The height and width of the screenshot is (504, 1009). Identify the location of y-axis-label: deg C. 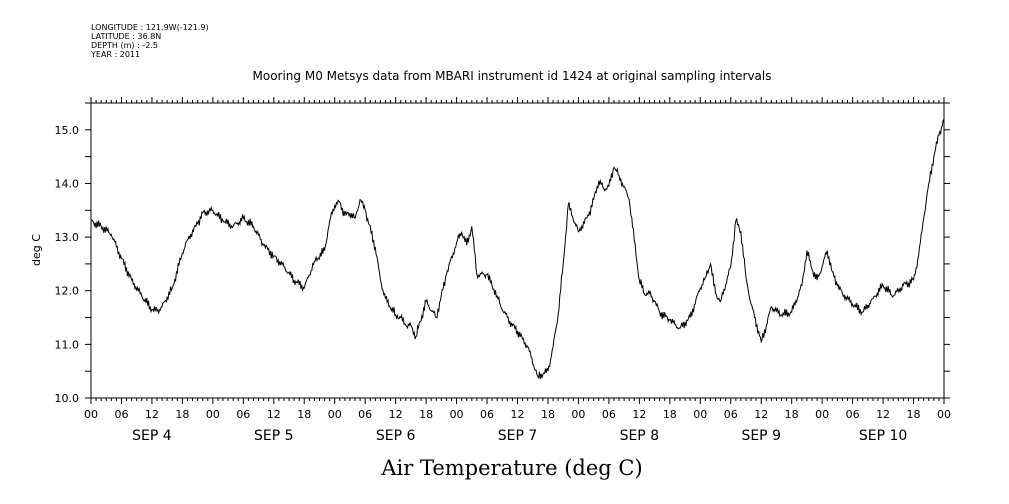
(36, 250).